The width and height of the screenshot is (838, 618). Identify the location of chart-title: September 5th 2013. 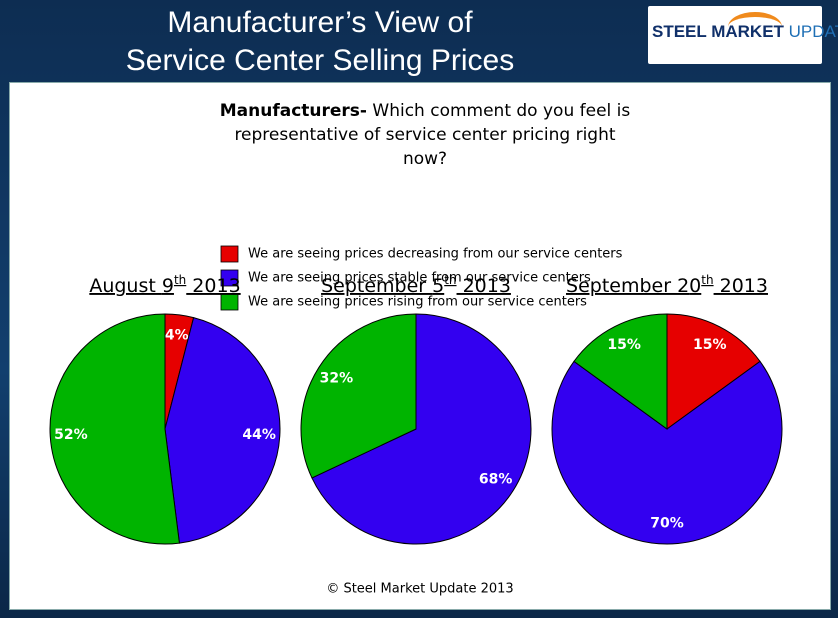
(416, 285).